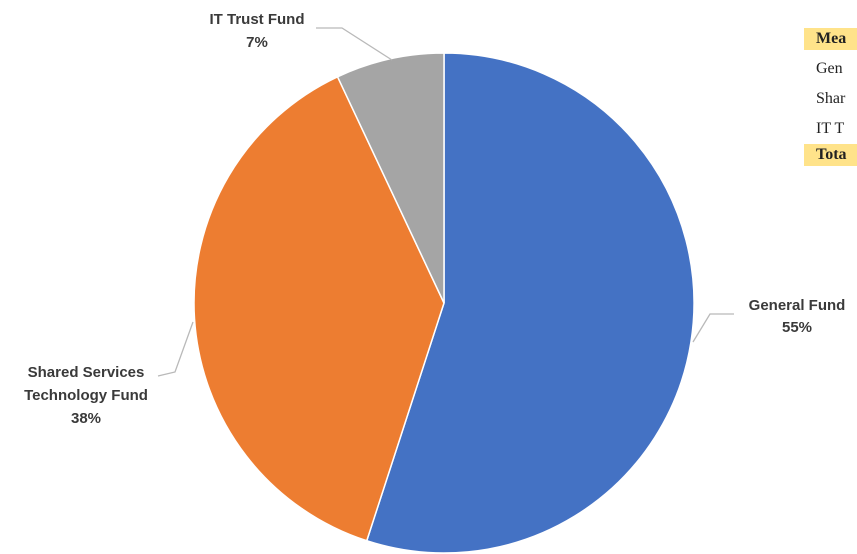 This screenshot has height=554, width=857. What do you see at coordinates (713, 328) in the screenshot?
I see `leader-line-general-fund` at bounding box center [713, 328].